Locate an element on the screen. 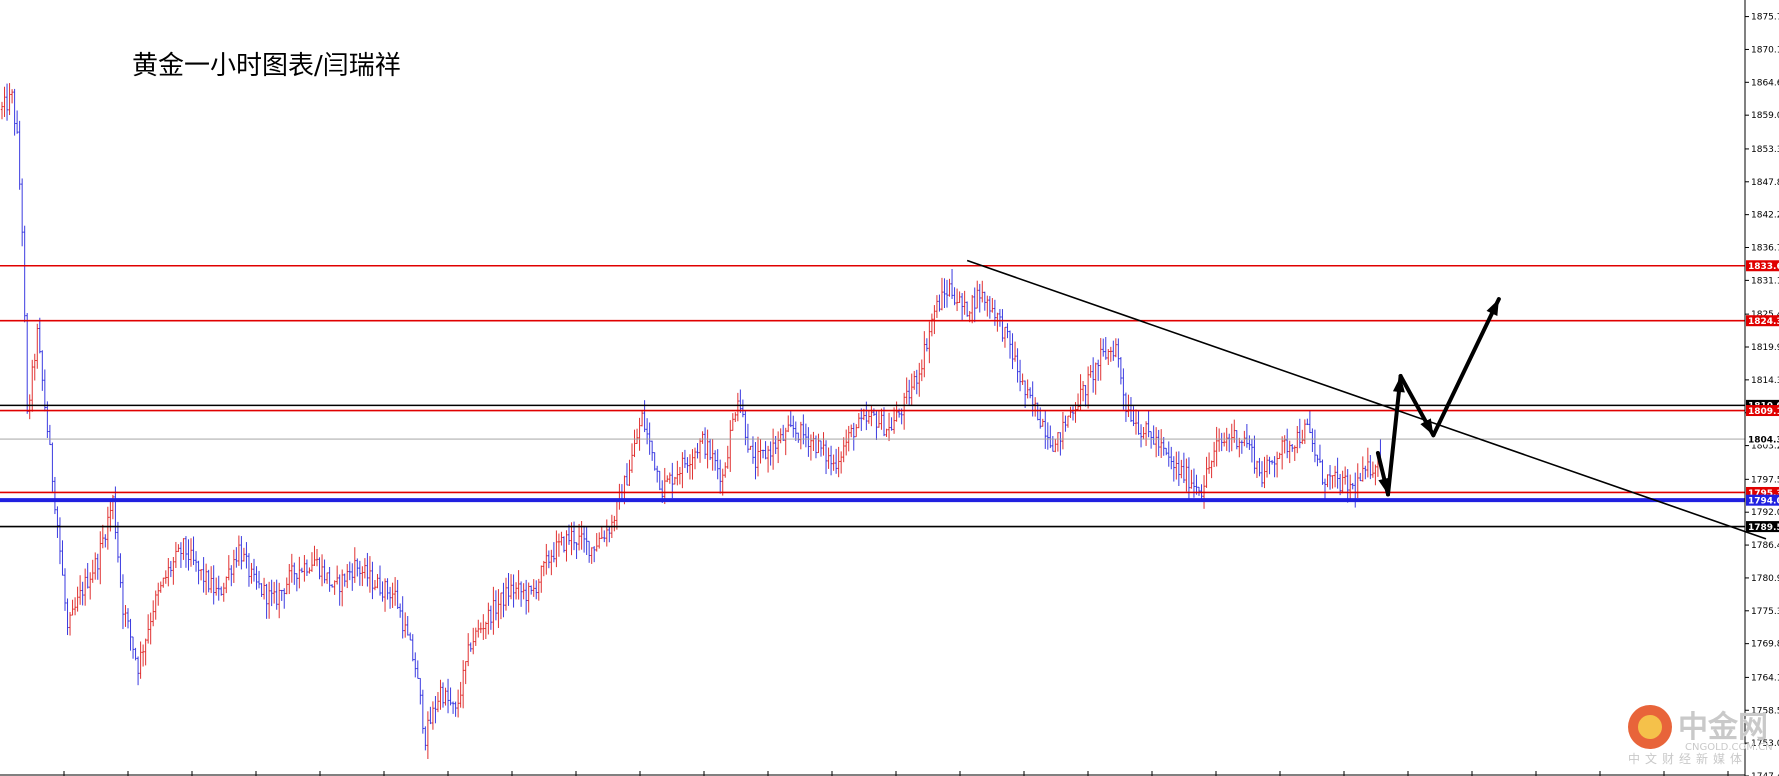 This screenshot has height=776, width=1779. price-axis-label: 1836.70 is located at coordinates (1765, 249).